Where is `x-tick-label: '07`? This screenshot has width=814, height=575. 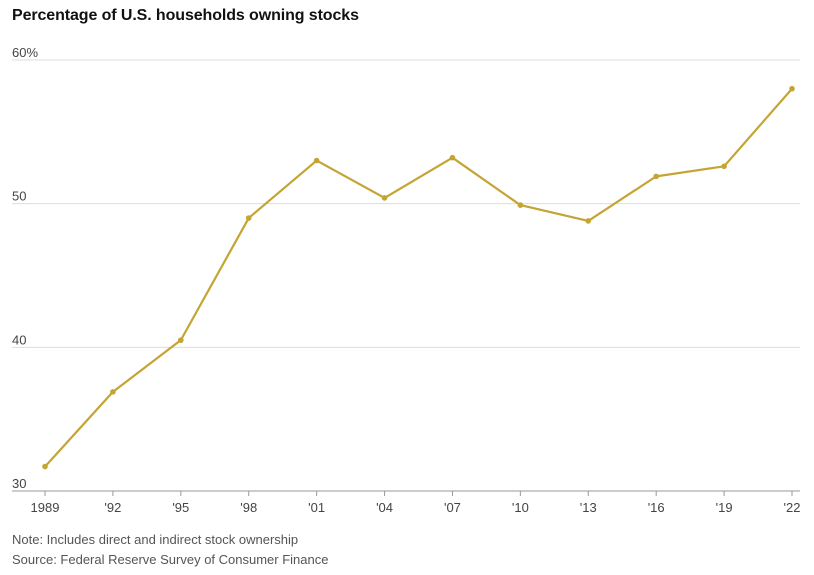
x-tick-label: '07 is located at coordinates (452, 507).